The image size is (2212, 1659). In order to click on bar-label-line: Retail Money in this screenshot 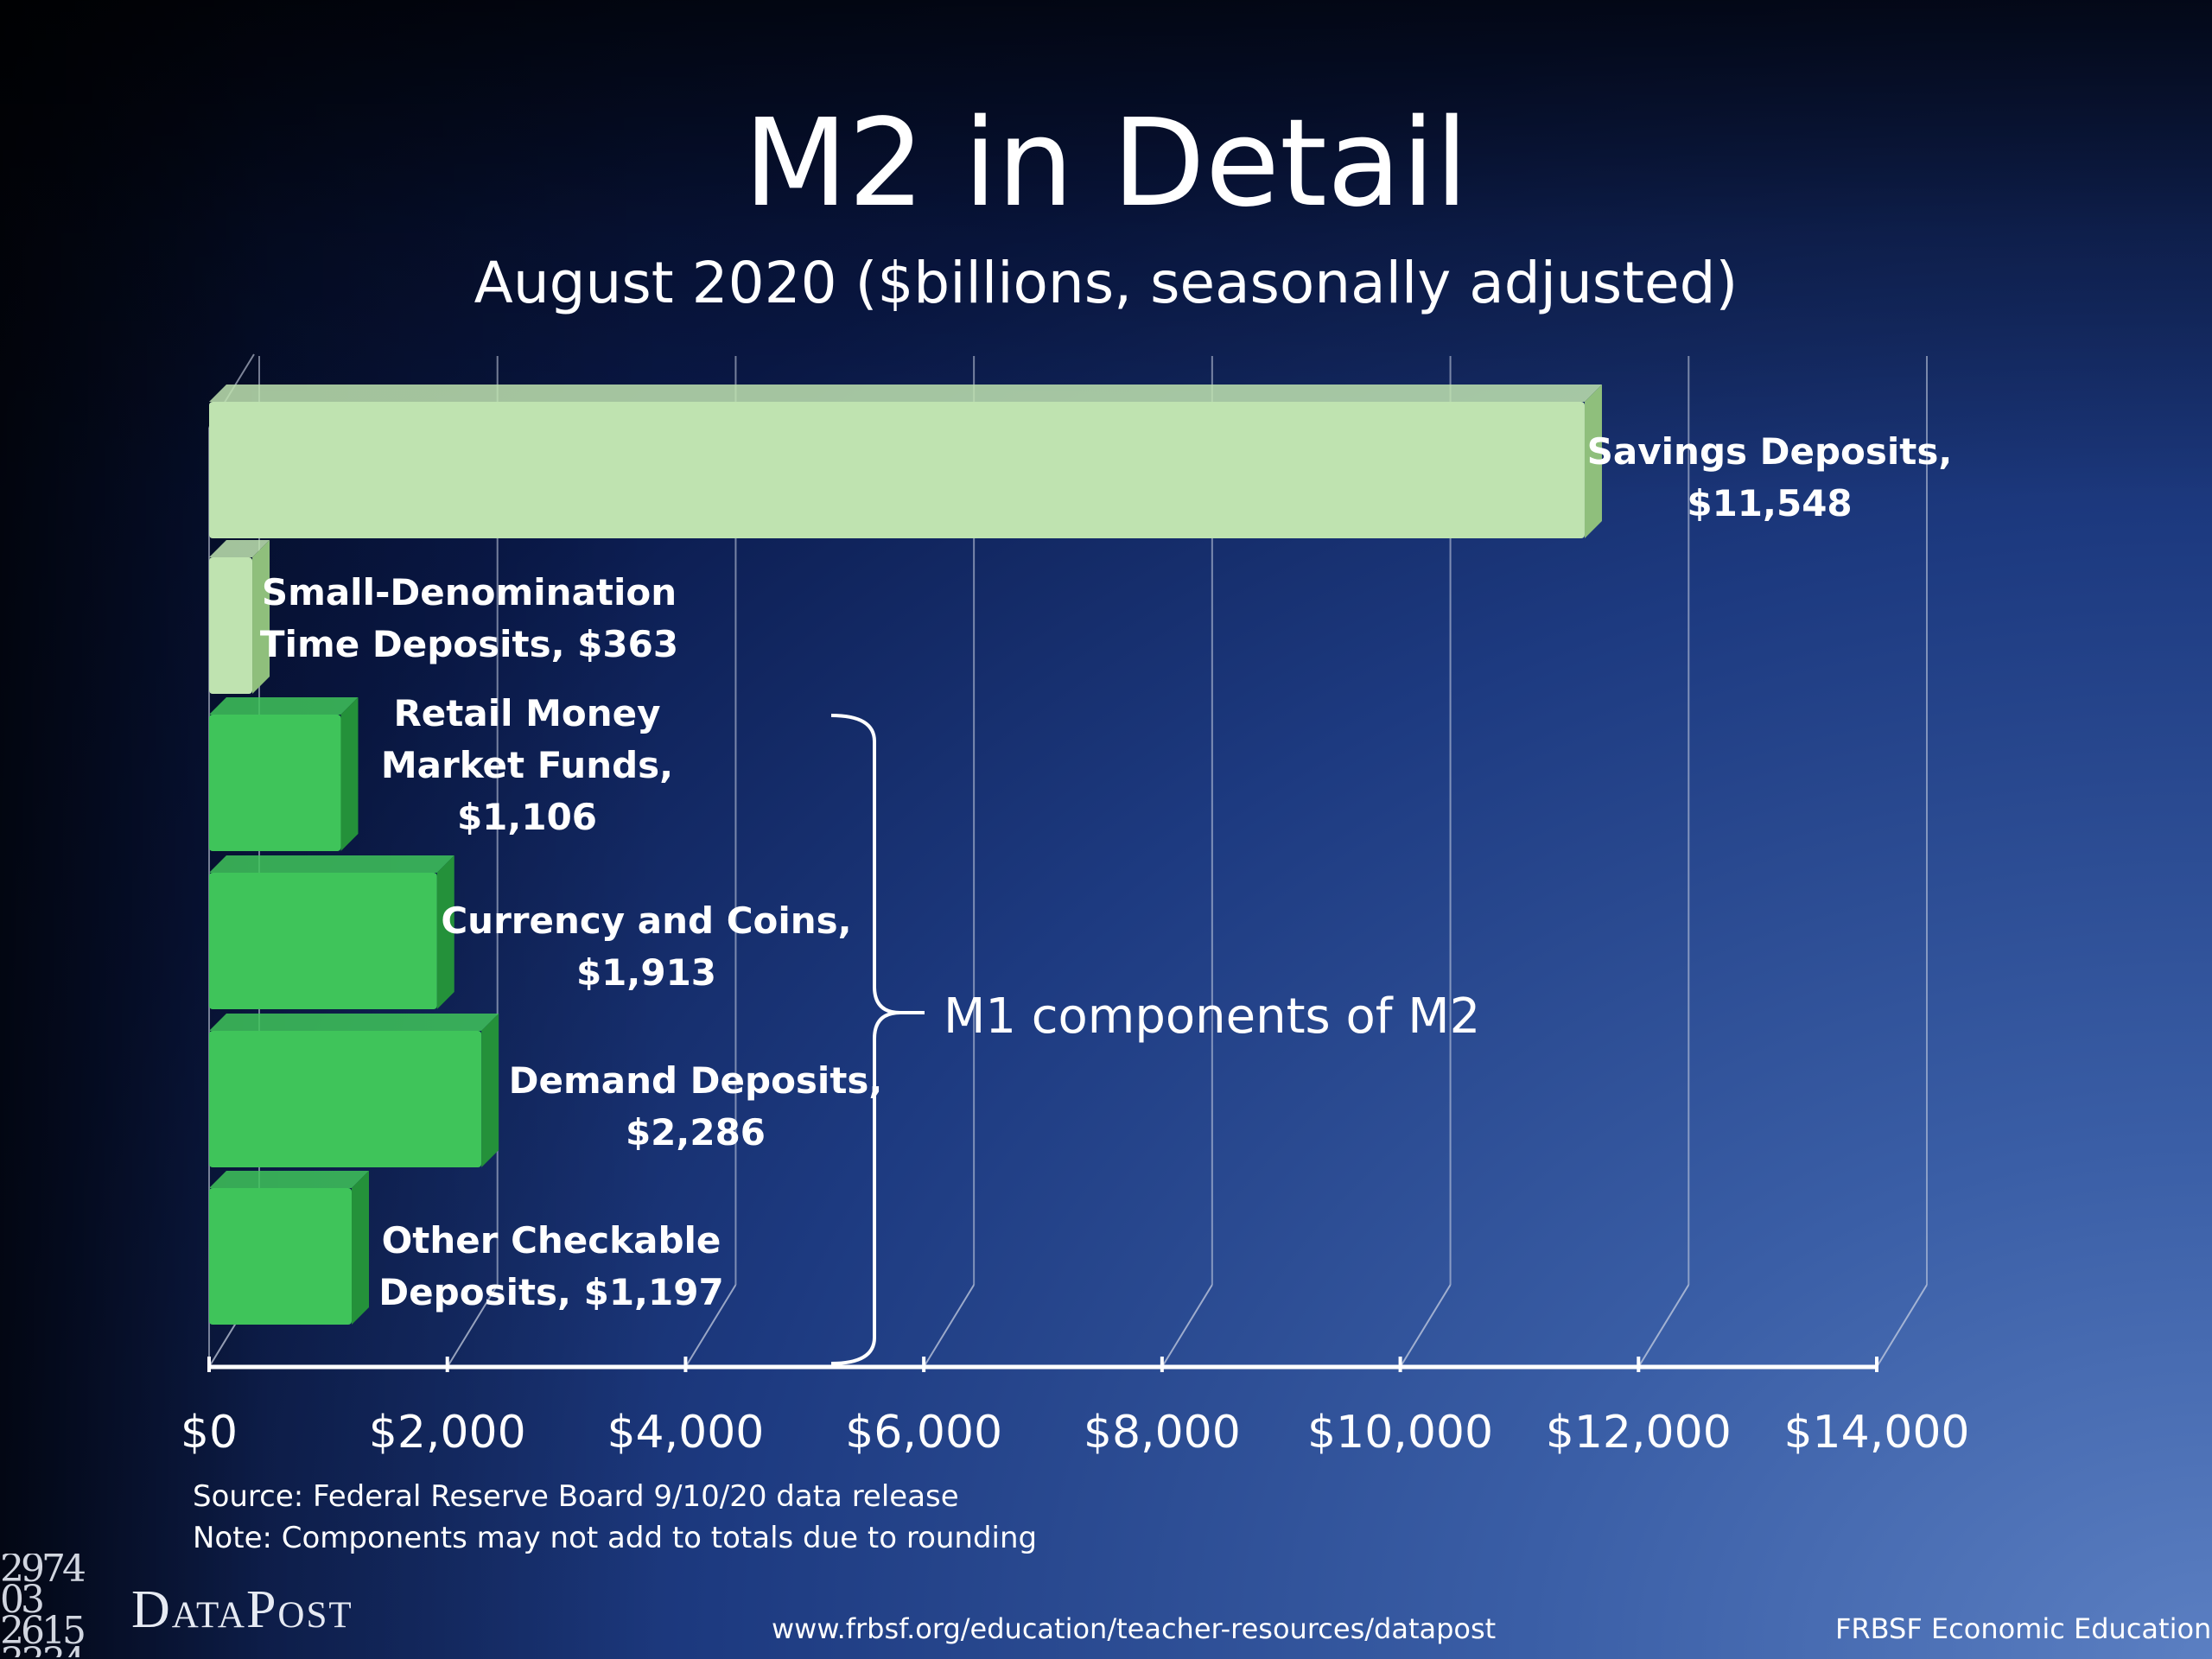, I will do `click(526, 713)`.